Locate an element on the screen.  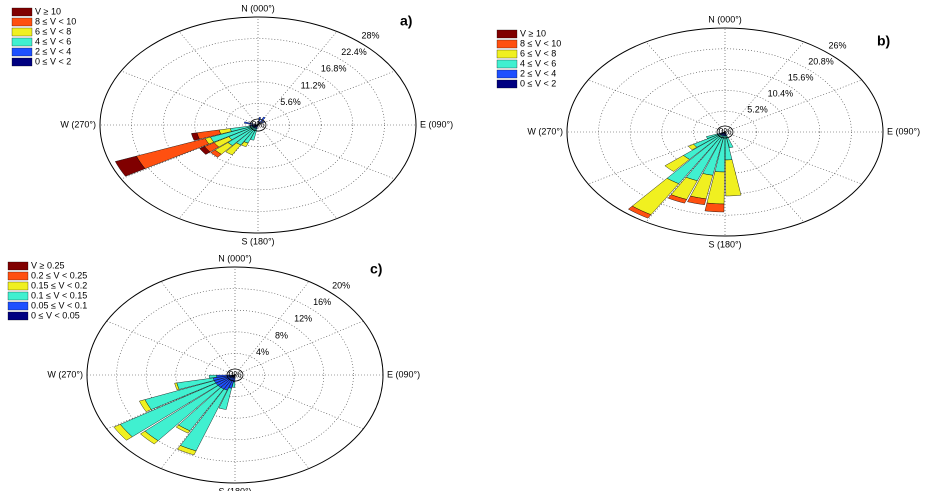
r-tick-label: 5.2% is located at coordinates (757, 109).